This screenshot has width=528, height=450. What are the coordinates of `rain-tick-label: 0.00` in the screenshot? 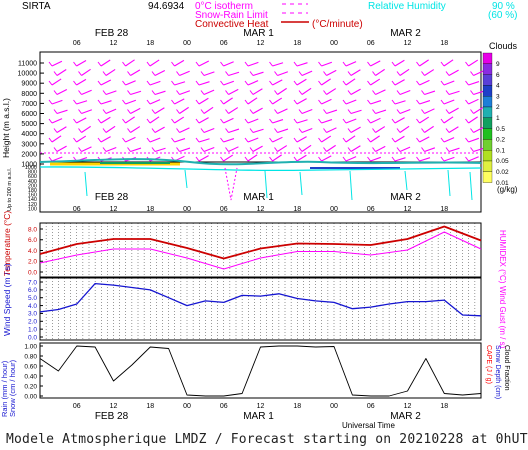 It's located at (30, 396).